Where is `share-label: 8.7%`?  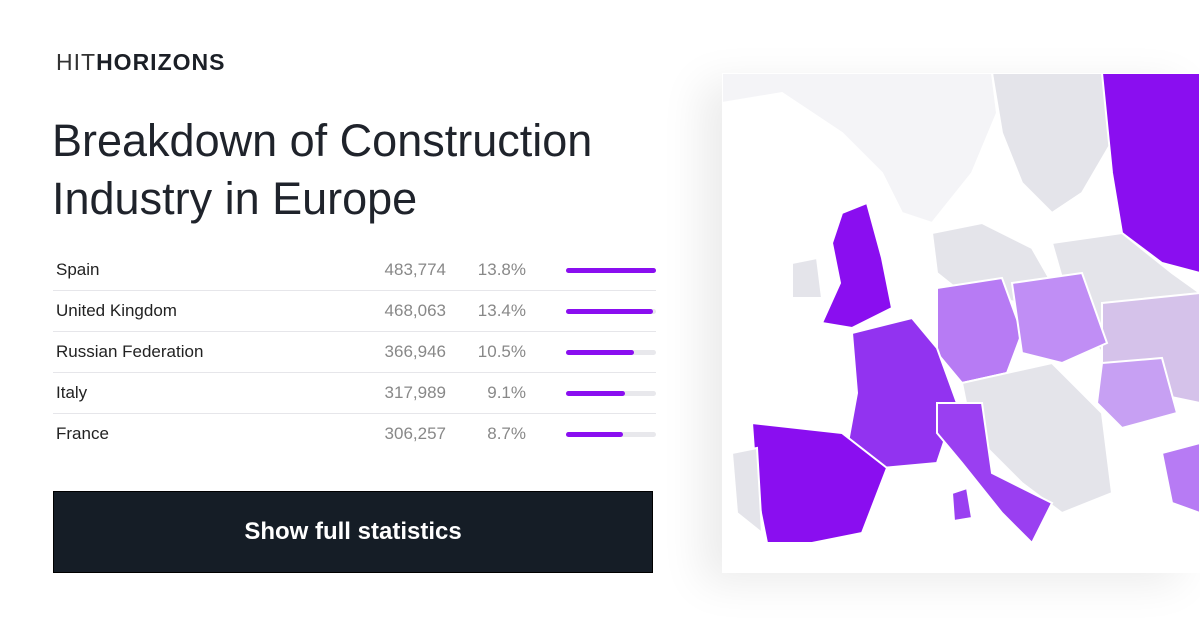 share-label: 8.7% is located at coordinates (506, 433).